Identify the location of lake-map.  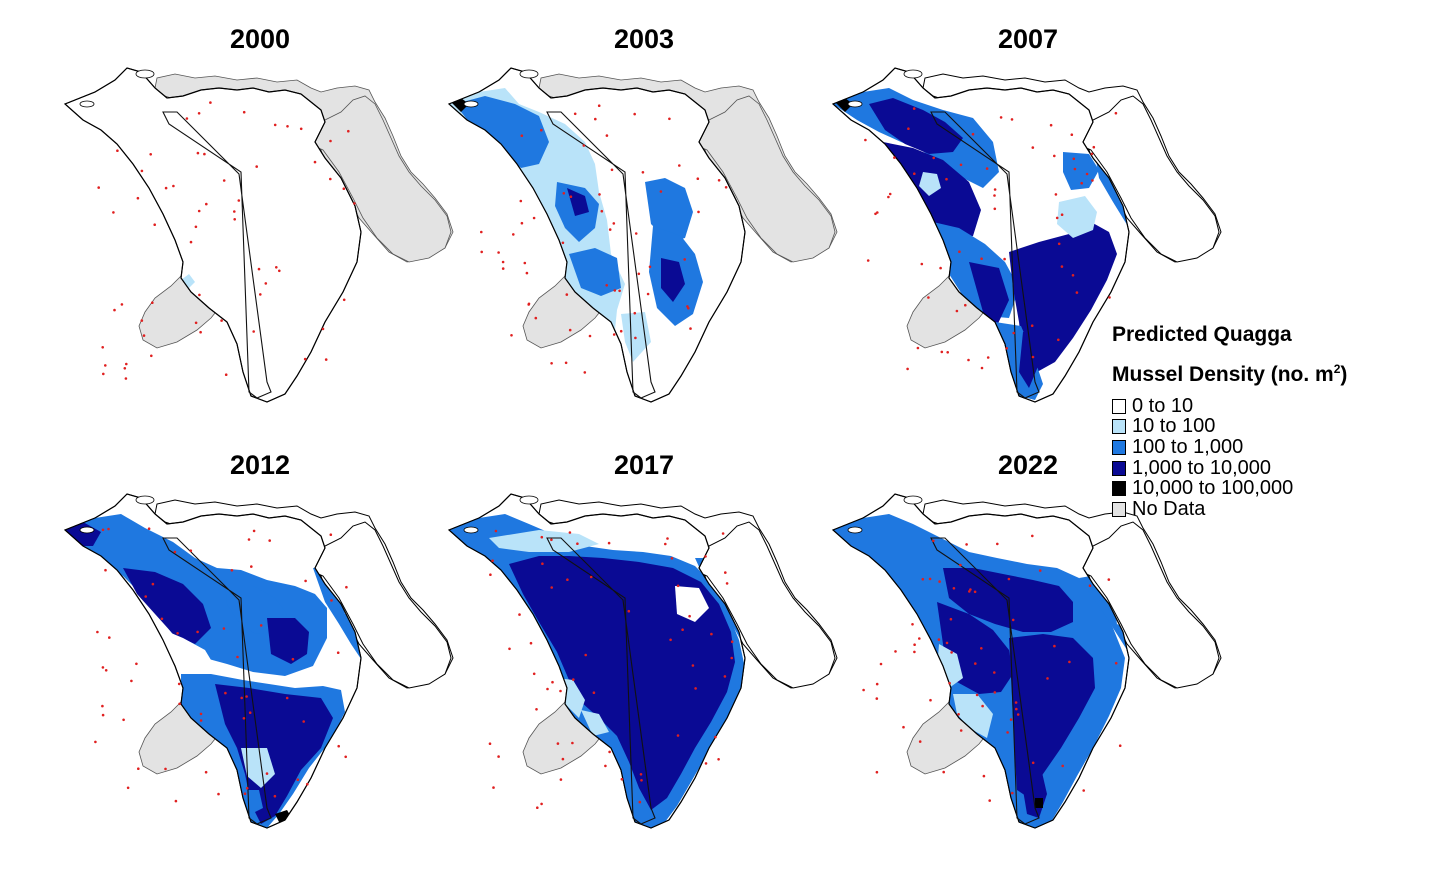
(642, 235).